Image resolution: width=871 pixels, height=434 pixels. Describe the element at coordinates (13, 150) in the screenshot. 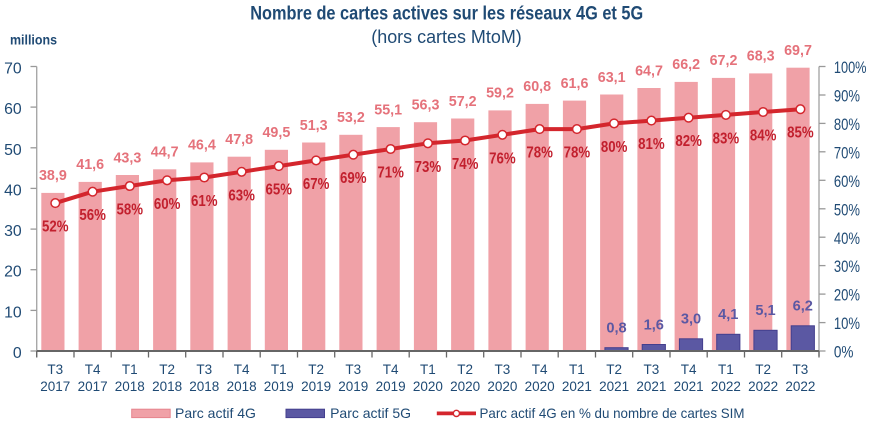

I see `svg-text: 50` at that location.